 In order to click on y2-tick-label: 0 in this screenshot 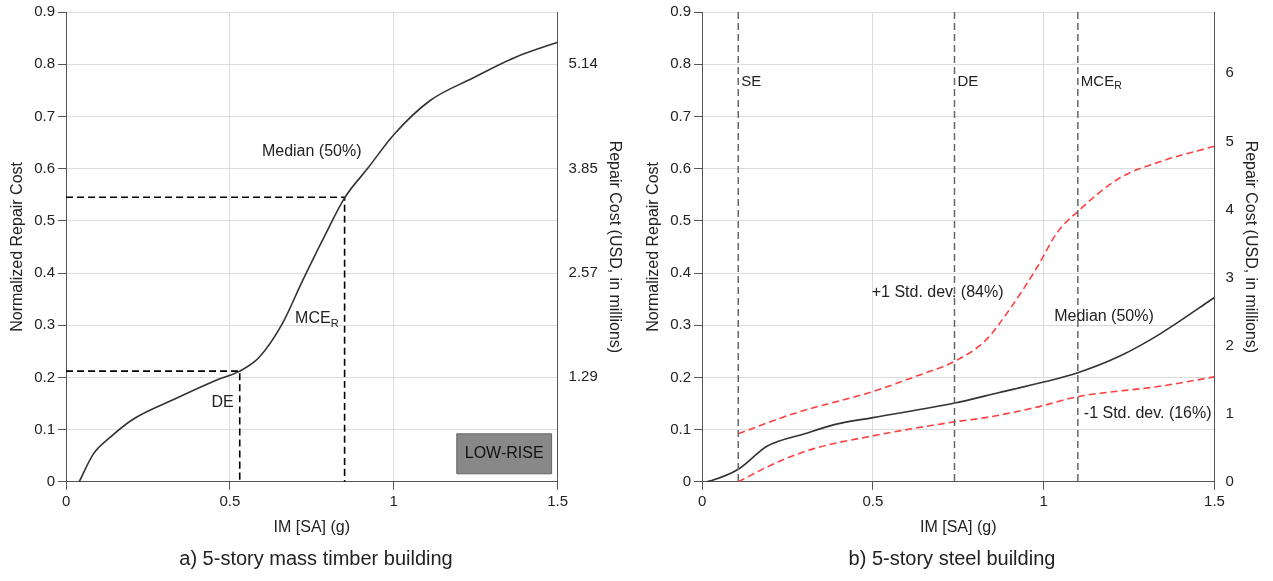, I will do `click(1229, 480)`.